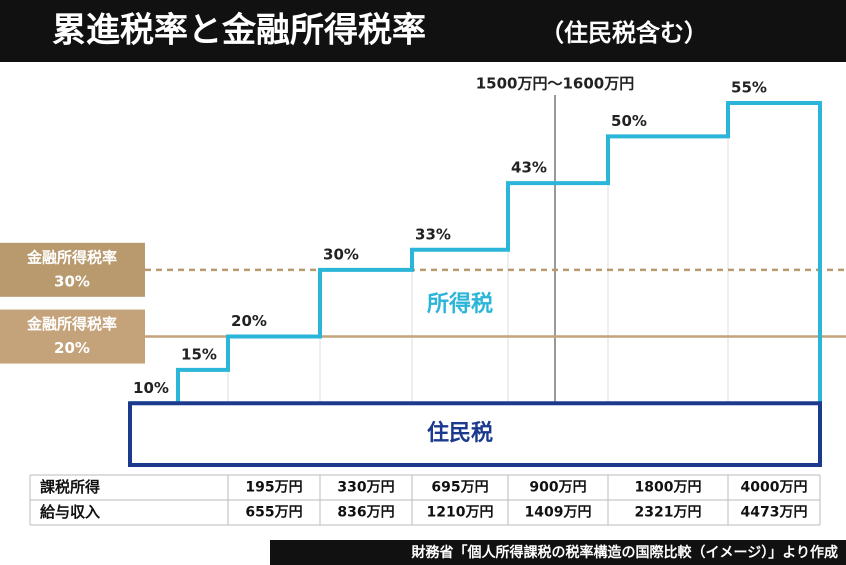  What do you see at coordinates (341, 254) in the screenshot?
I see `value-label: 30%` at bounding box center [341, 254].